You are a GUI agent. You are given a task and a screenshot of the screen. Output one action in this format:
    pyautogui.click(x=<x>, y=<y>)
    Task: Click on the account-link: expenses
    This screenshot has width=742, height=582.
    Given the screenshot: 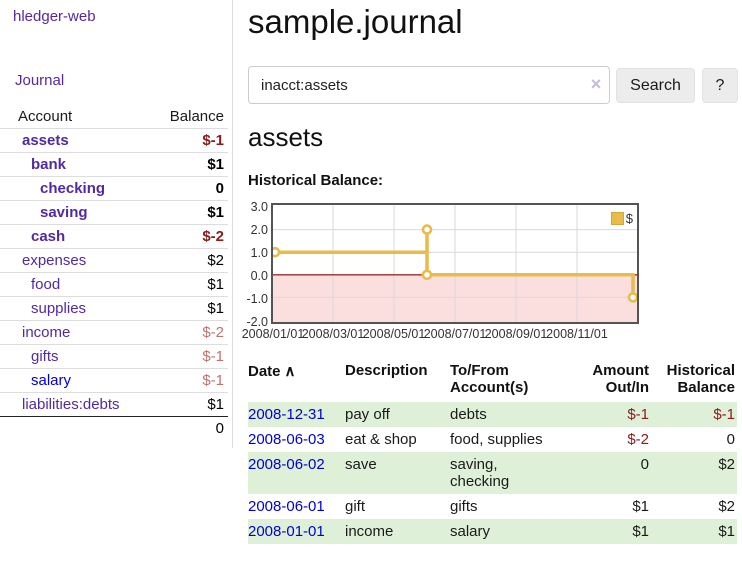 What is the action you would take?
    pyautogui.click(x=54, y=260)
    